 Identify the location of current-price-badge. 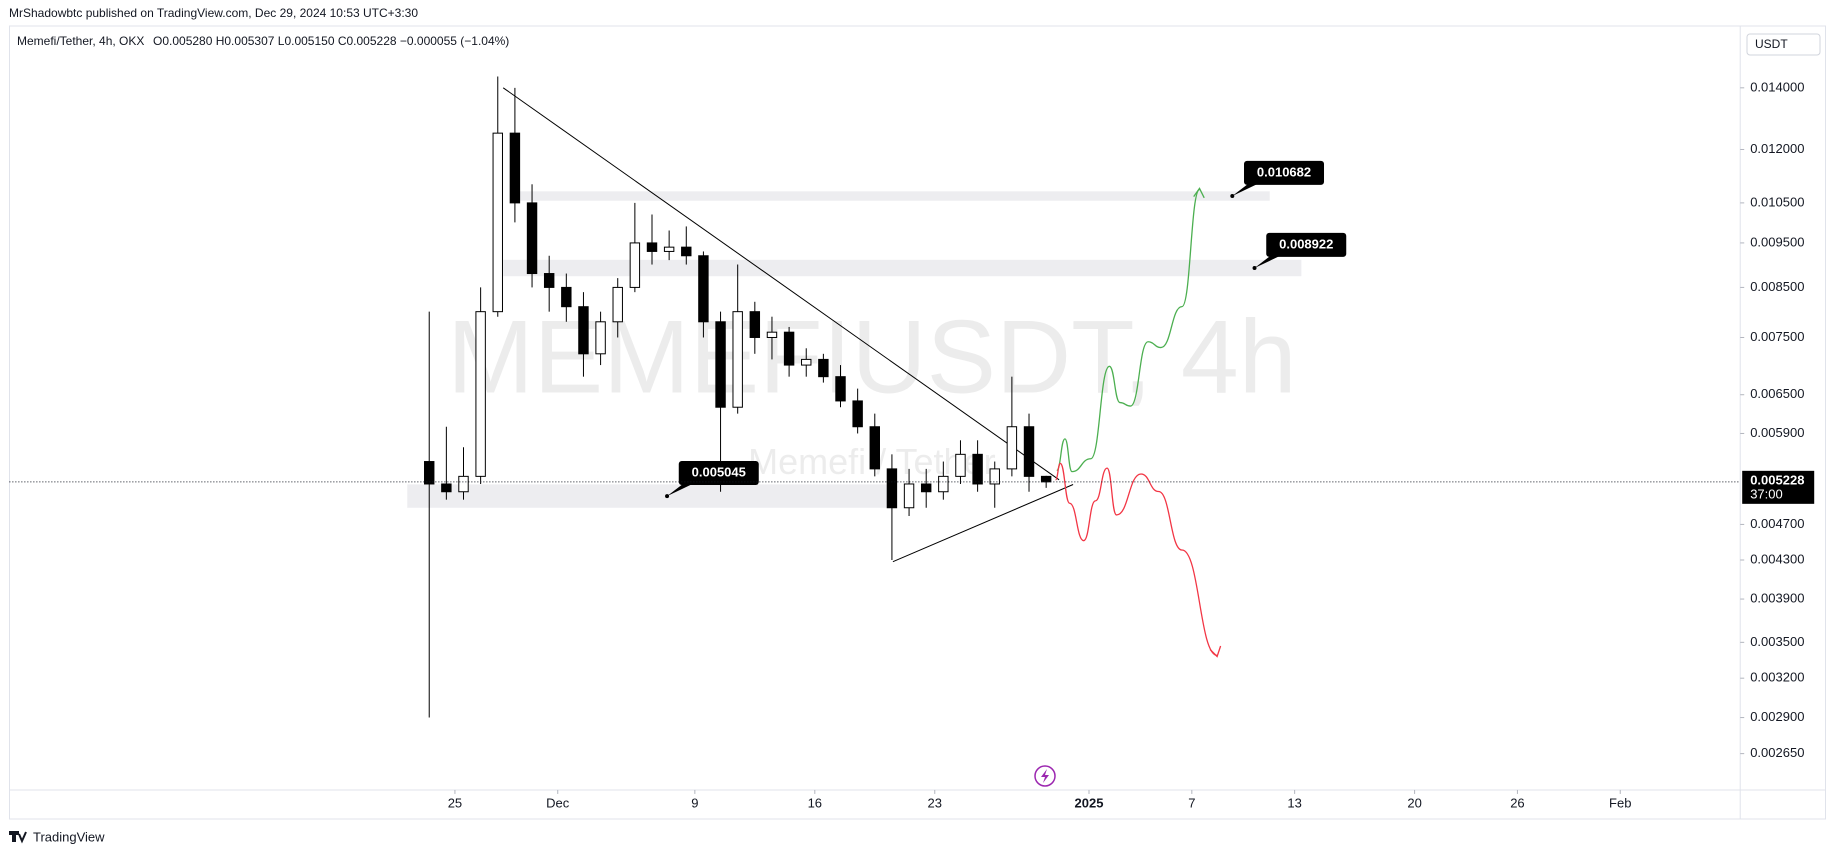
(1778, 487).